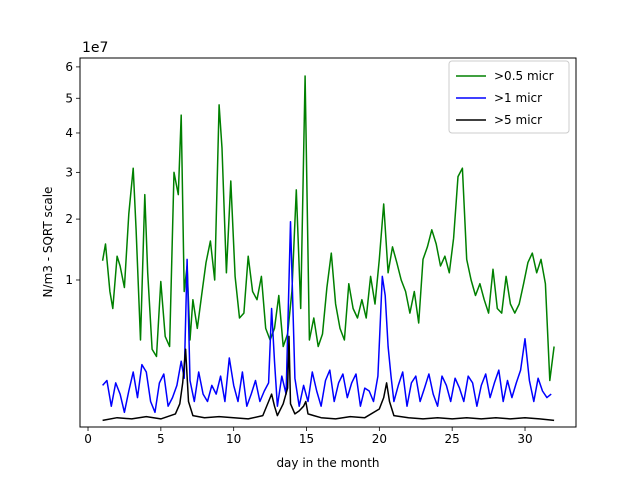 The image size is (640, 484). Describe the element at coordinates (379, 439) in the screenshot. I see `x-tick-label: 20` at that location.